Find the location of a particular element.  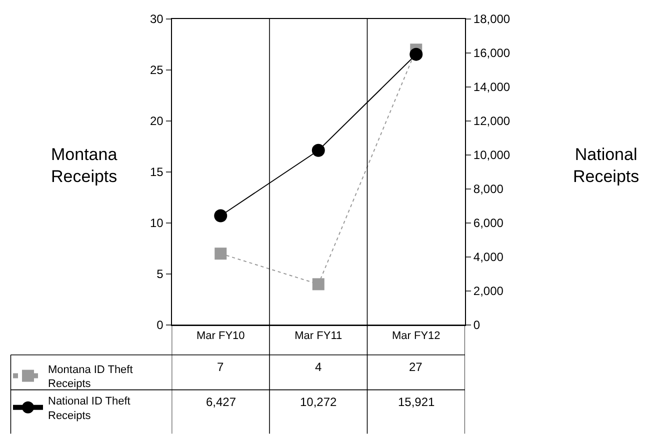

y2-tick-label: 10,000 is located at coordinates (491, 155).